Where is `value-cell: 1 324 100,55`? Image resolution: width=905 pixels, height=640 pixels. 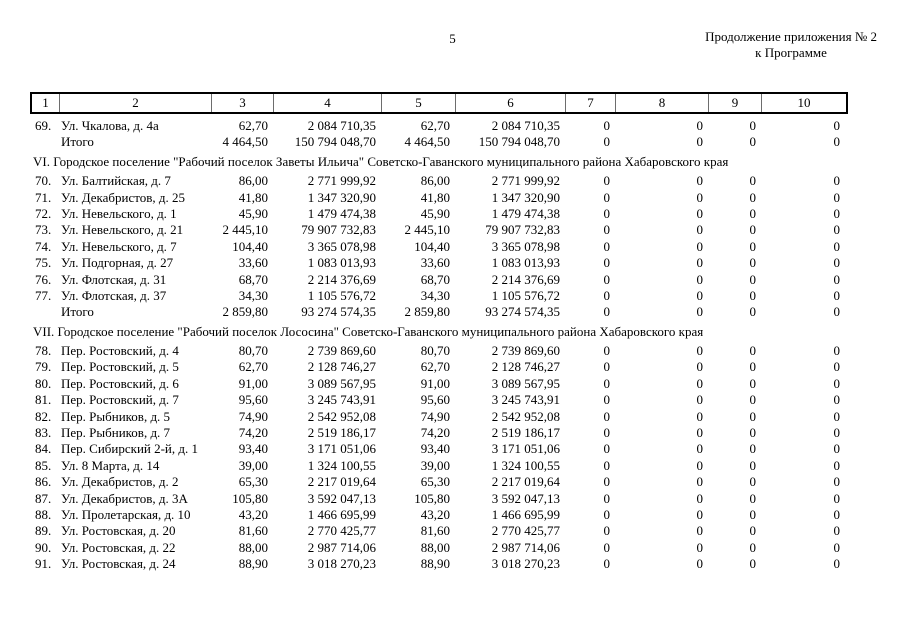
value-cell: 1 324 100,55 is located at coordinates (525, 465).